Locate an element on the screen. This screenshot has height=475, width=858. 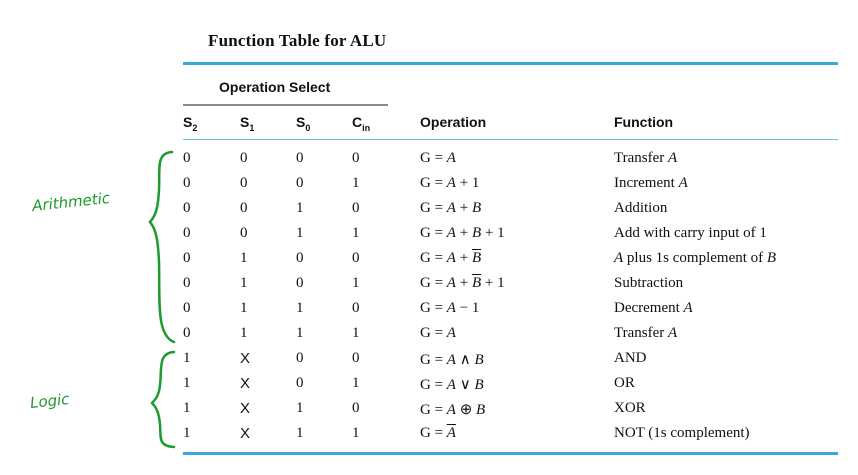
cell-function: Increment A is located at coordinates (651, 183).